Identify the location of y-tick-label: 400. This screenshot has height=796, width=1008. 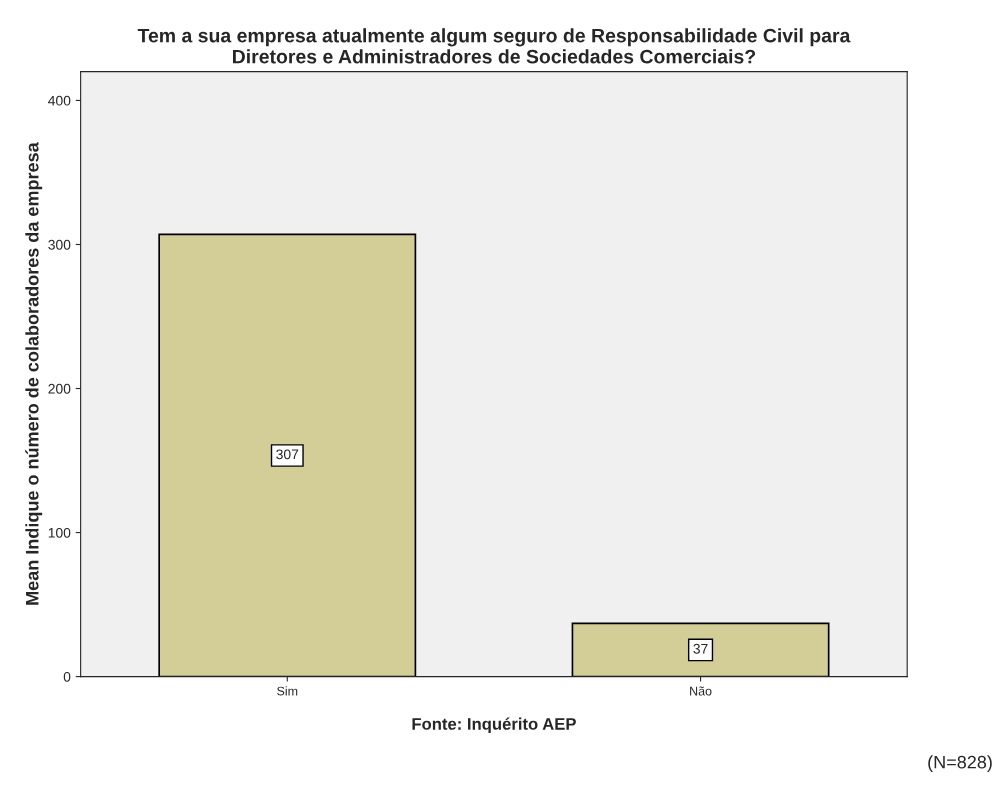
(59, 100).